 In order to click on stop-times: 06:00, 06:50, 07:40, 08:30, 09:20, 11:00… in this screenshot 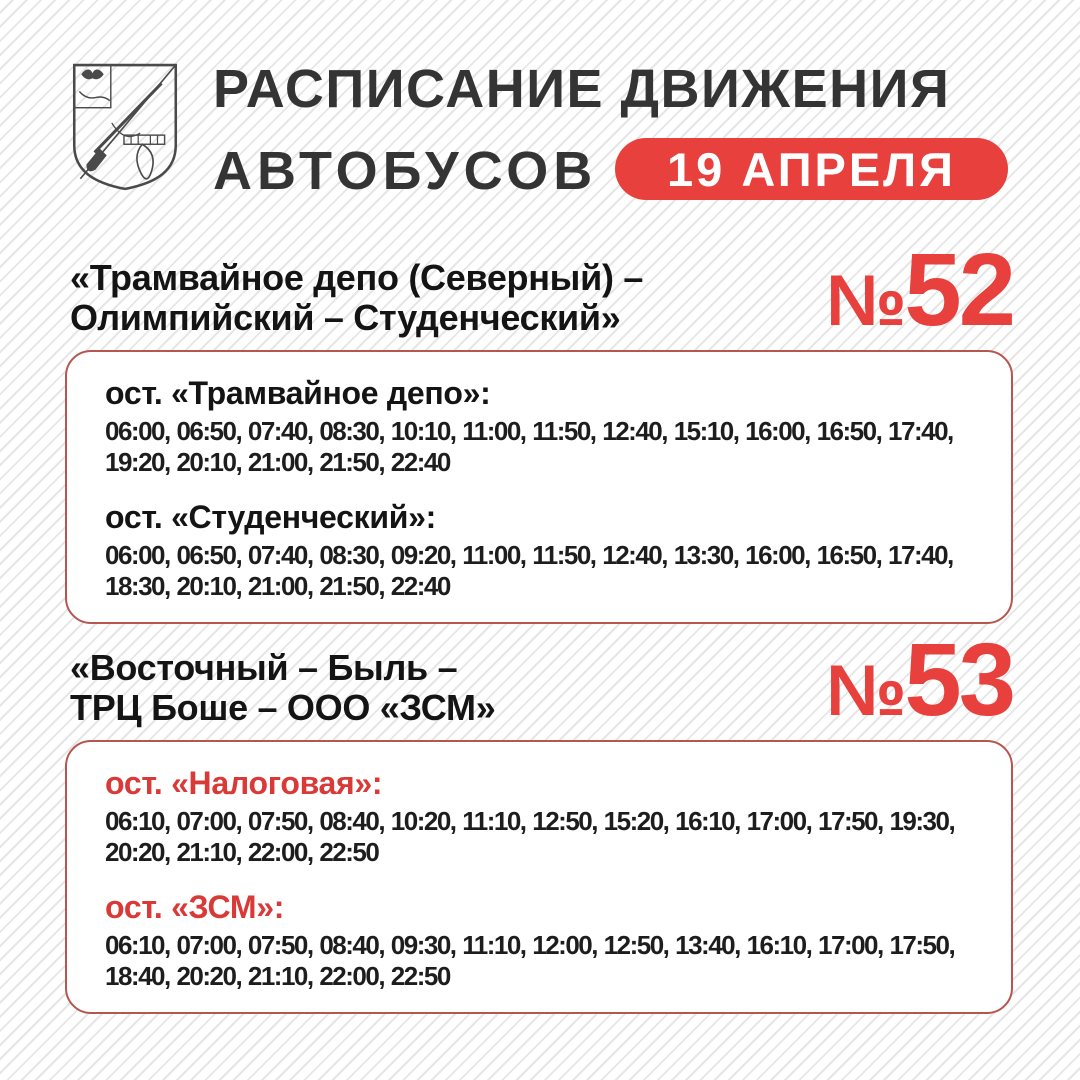, I will do `click(529, 570)`.